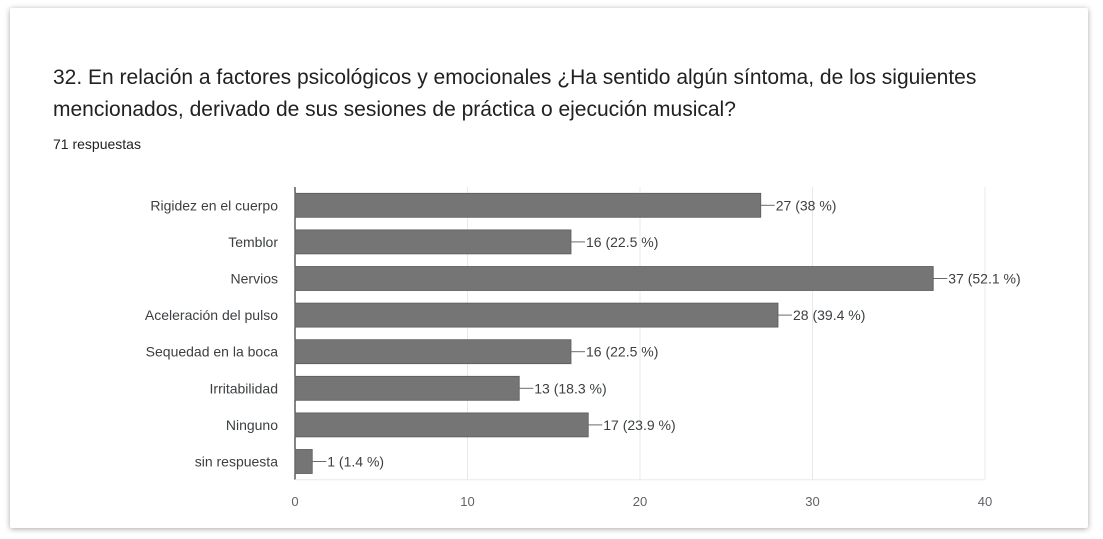 Image resolution: width=1103 pixels, height=539 pixels. Describe the element at coordinates (812, 501) in the screenshot. I see `x-tick-label: 30` at that location.